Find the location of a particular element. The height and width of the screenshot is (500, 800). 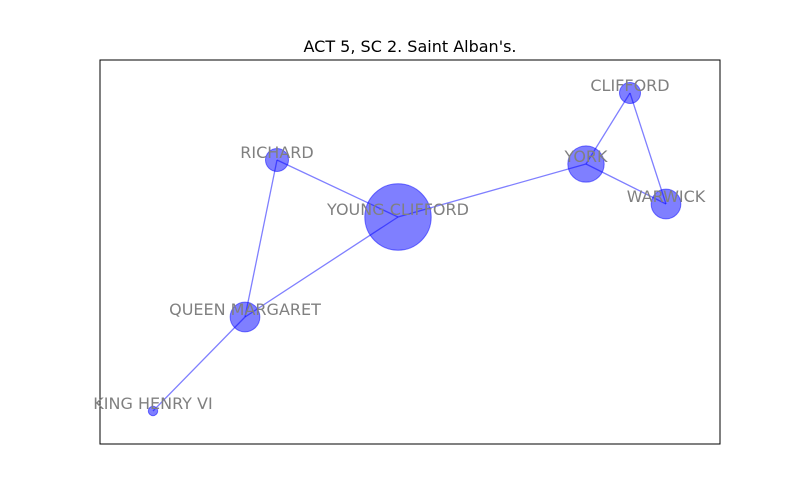

node-young-clifford is located at coordinates (398, 217).